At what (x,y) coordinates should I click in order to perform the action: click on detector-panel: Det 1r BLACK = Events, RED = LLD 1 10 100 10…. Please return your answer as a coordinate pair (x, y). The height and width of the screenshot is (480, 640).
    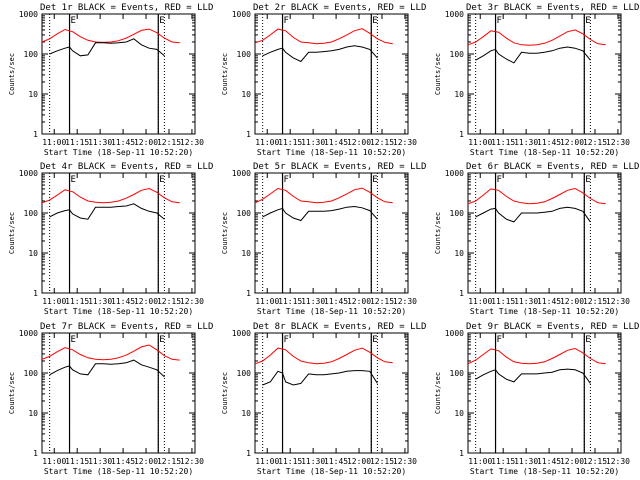
    Looking at the image, I should click on (110, 80).